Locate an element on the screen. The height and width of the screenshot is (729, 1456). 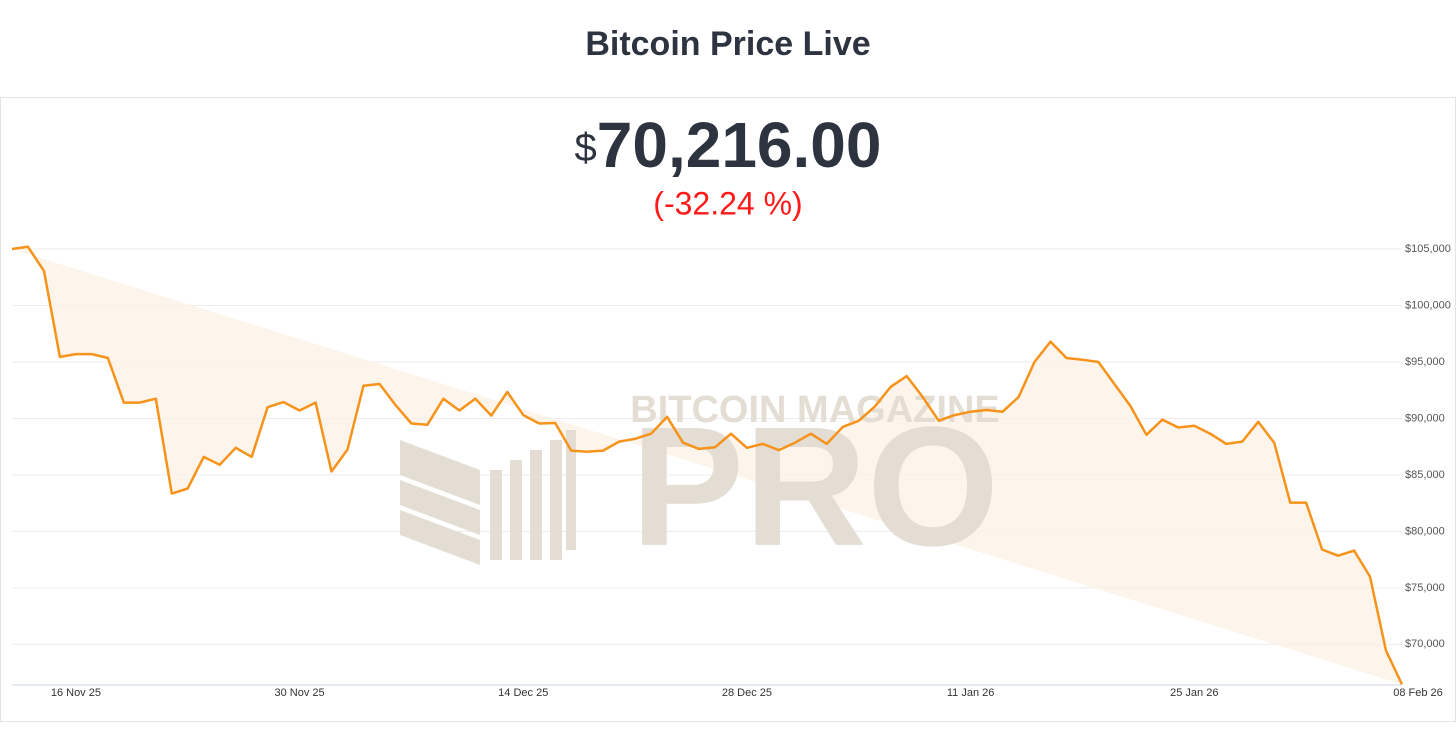
y-tick-label: $75,000 is located at coordinates (1425, 588).